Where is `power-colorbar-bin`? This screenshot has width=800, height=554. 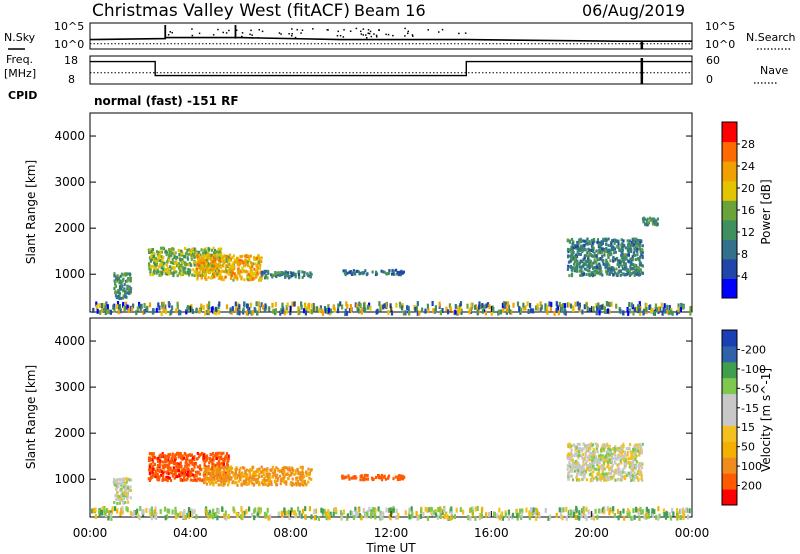 power-colorbar-bin is located at coordinates (729, 210).